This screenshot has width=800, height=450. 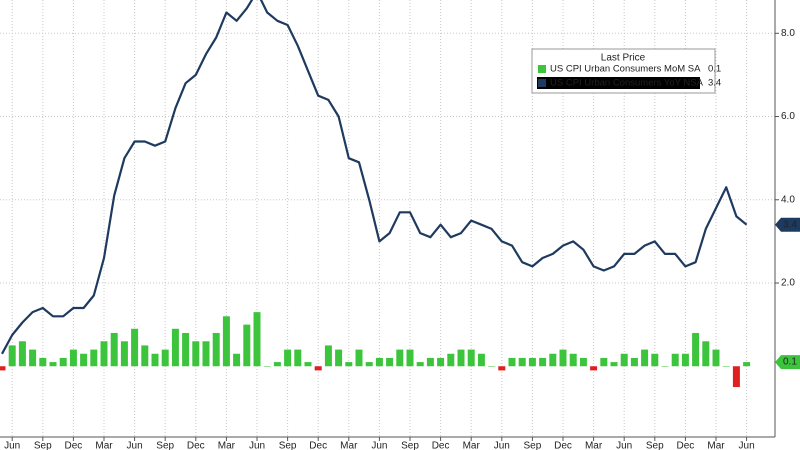 I want to click on y-tick-label: 6.0, so click(x=788, y=116).